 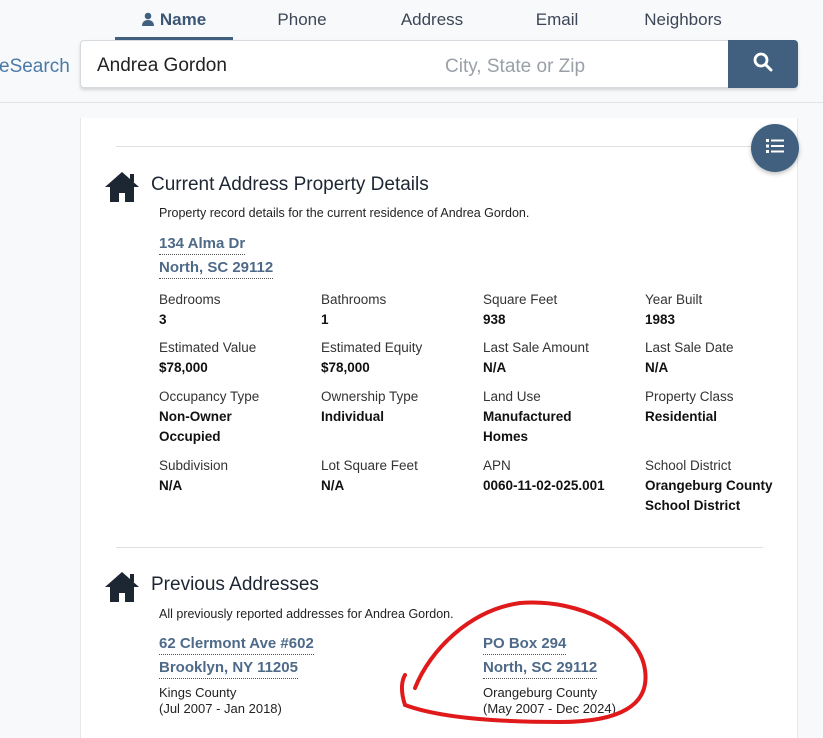 What do you see at coordinates (325, 319) in the screenshot?
I see `field-value: 1` at bounding box center [325, 319].